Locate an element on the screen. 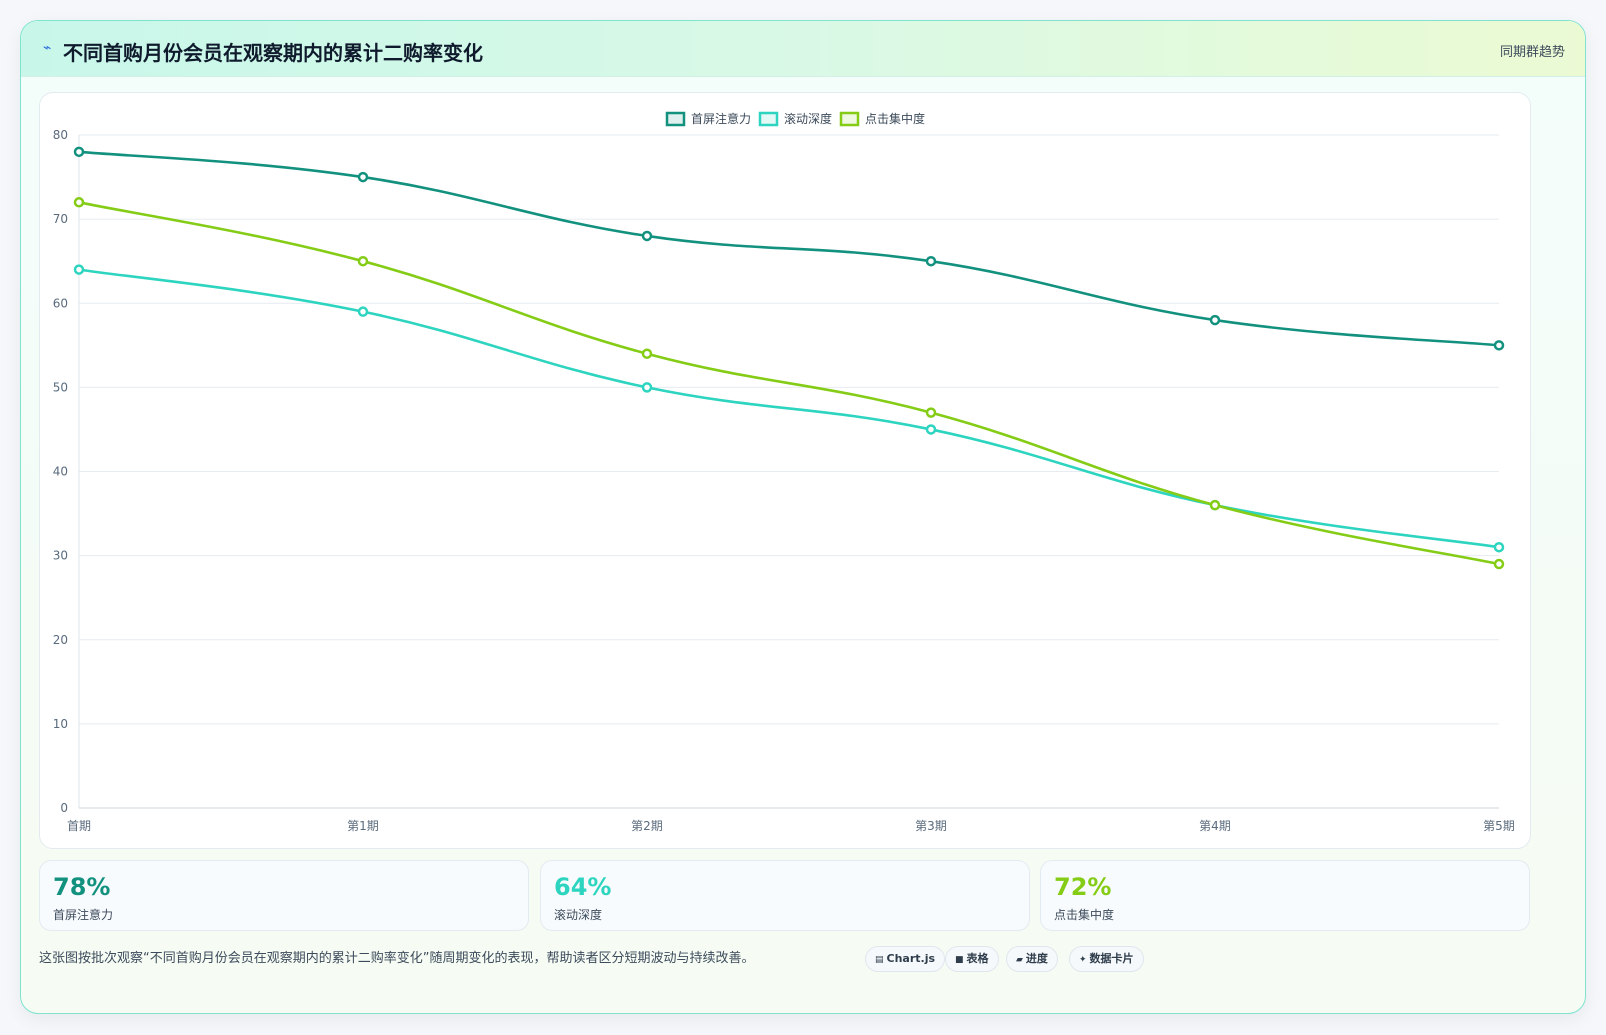  chip-progress: ▰ 进度 is located at coordinates (1032, 959).